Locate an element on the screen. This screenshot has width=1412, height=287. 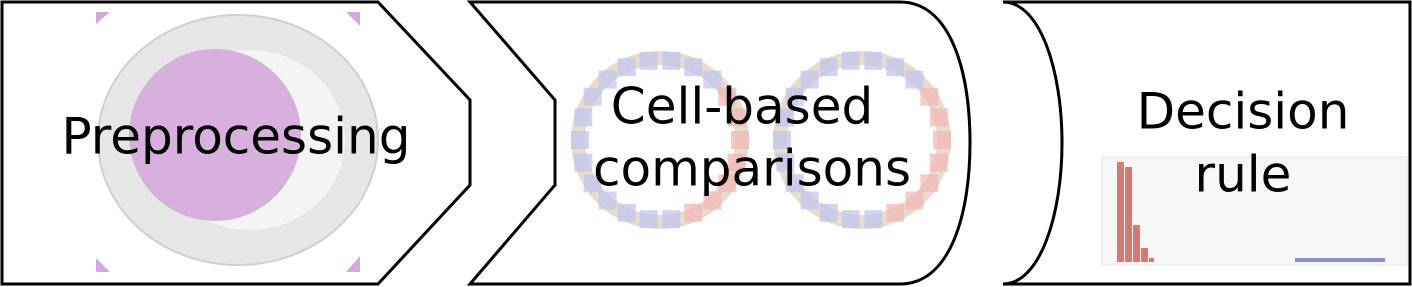
histogram-panel is located at coordinates (1254, 211).